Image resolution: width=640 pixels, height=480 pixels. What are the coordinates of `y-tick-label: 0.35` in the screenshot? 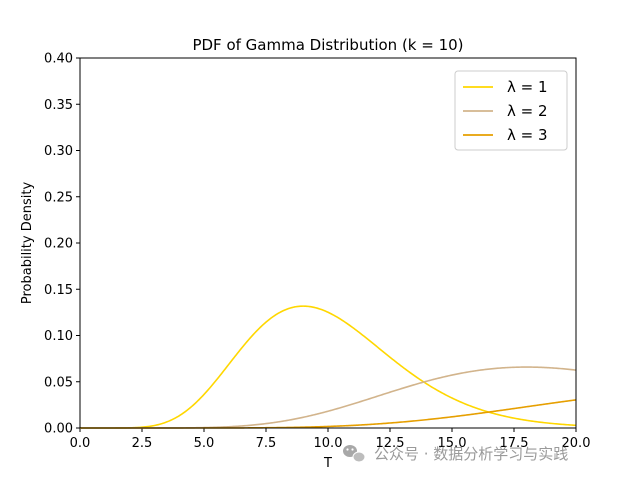 It's located at (58, 105).